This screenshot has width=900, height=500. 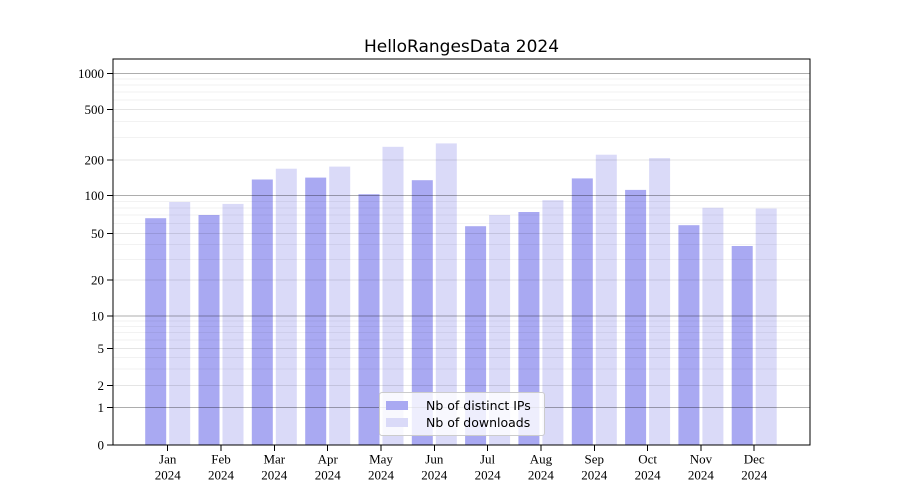 I want to click on x-tick-label-month: Sep, so click(x=595, y=459).